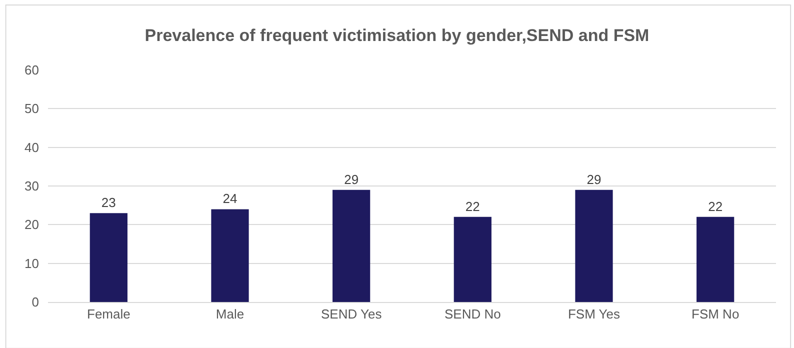  Describe the element at coordinates (31, 108) in the screenshot. I see `y-tick-label: 50` at that location.